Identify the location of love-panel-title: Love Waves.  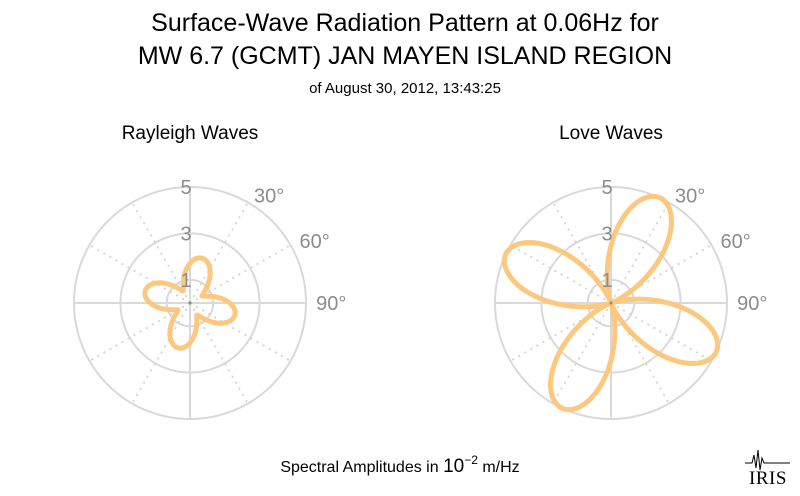
(611, 133).